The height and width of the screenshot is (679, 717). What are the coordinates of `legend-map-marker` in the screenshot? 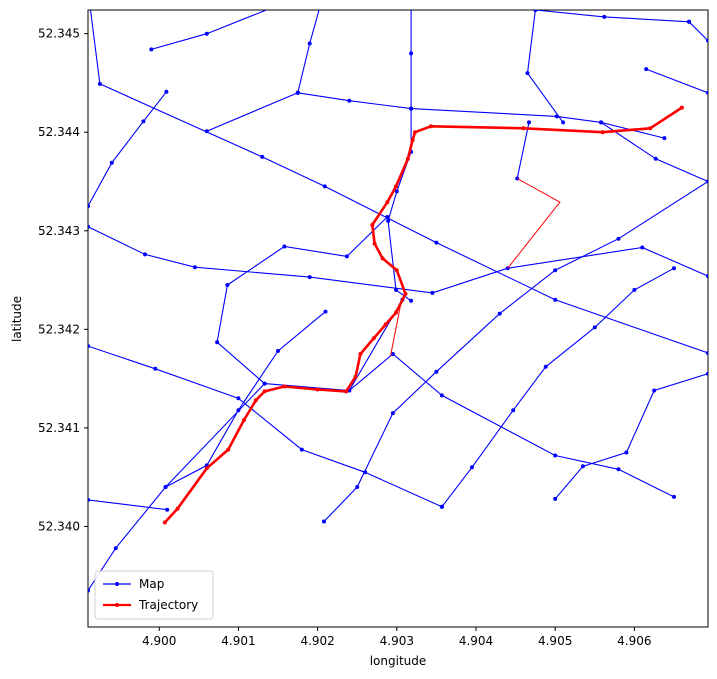 It's located at (117, 584).